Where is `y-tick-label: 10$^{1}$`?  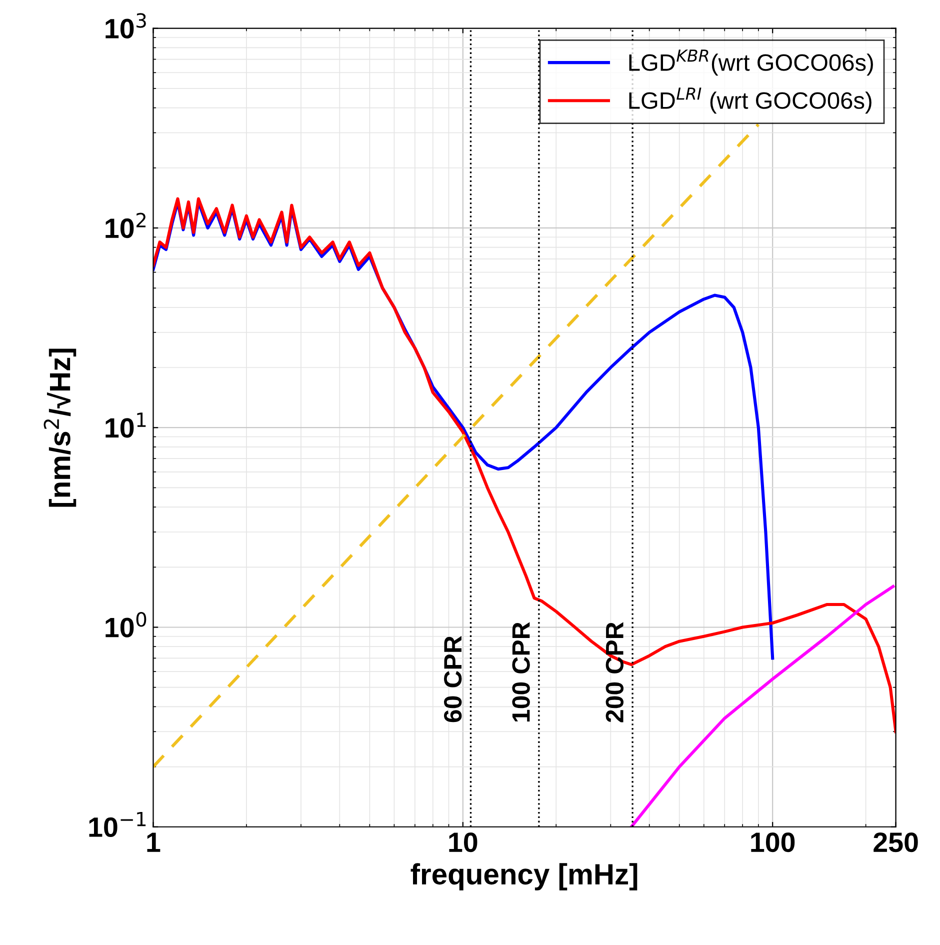 y-tick-label: 10$^{1}$ is located at coordinates (126, 425).